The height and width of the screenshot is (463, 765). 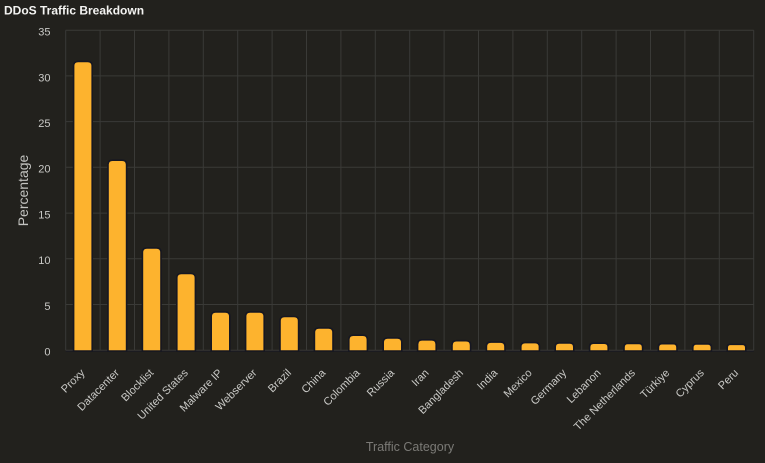 What do you see at coordinates (44, 33) in the screenshot?
I see `svg-text: 35` at bounding box center [44, 33].